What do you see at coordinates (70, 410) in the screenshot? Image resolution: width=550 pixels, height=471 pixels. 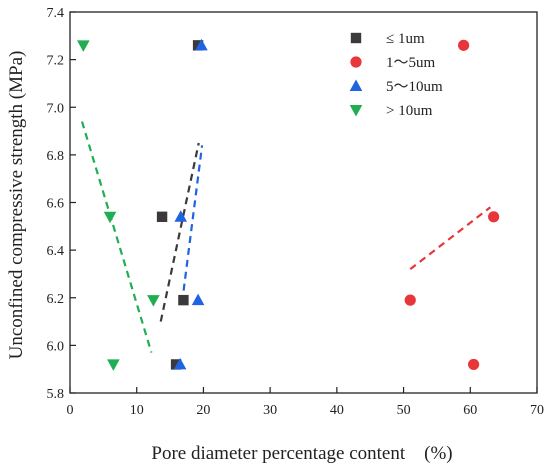 I see `x-tick-label: 0` at bounding box center [70, 410].